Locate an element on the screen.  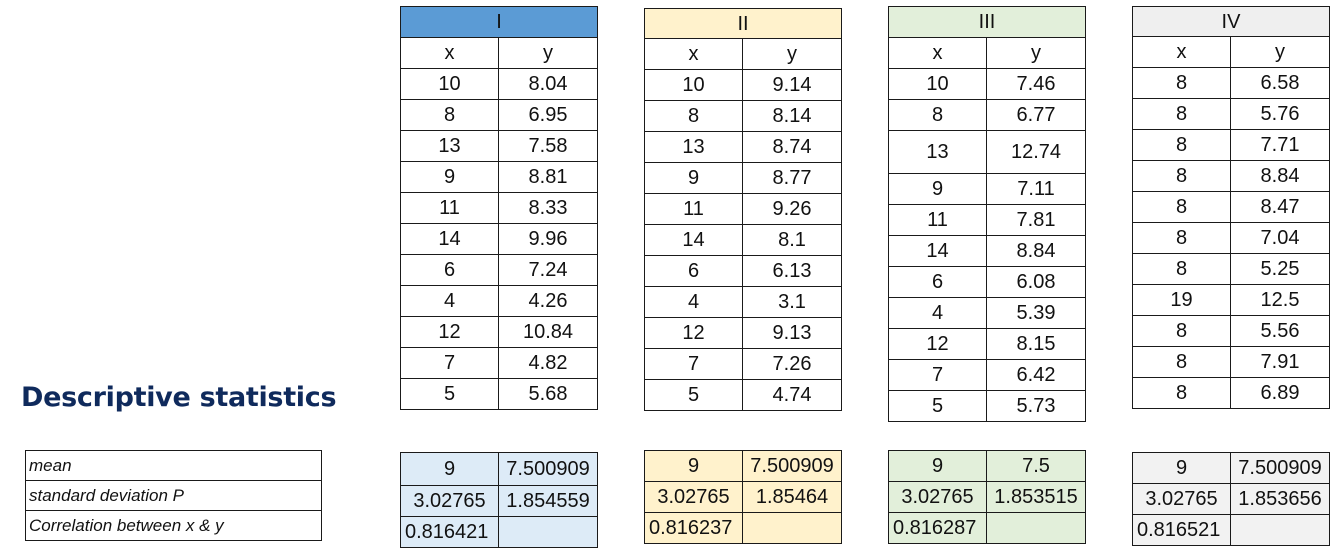
dataset-ii-cell-x: 9 is located at coordinates (693, 178).